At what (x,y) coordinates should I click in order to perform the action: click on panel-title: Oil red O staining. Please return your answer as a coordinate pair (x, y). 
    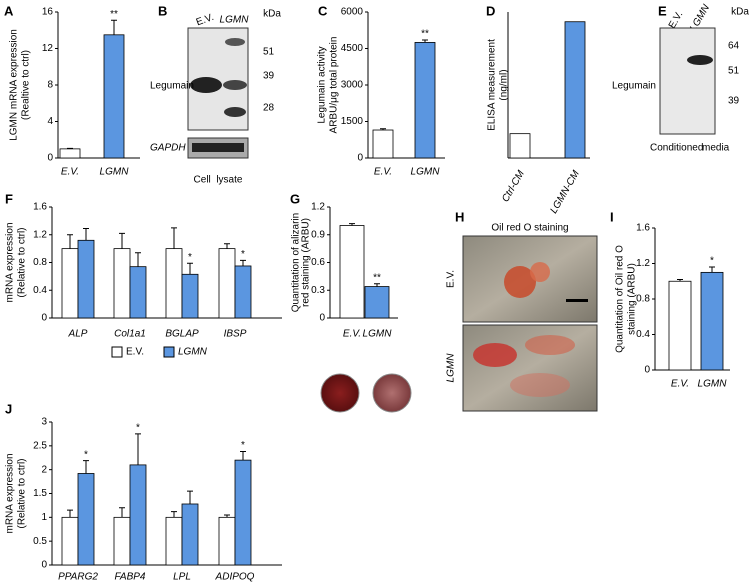
    Looking at the image, I should click on (529, 228).